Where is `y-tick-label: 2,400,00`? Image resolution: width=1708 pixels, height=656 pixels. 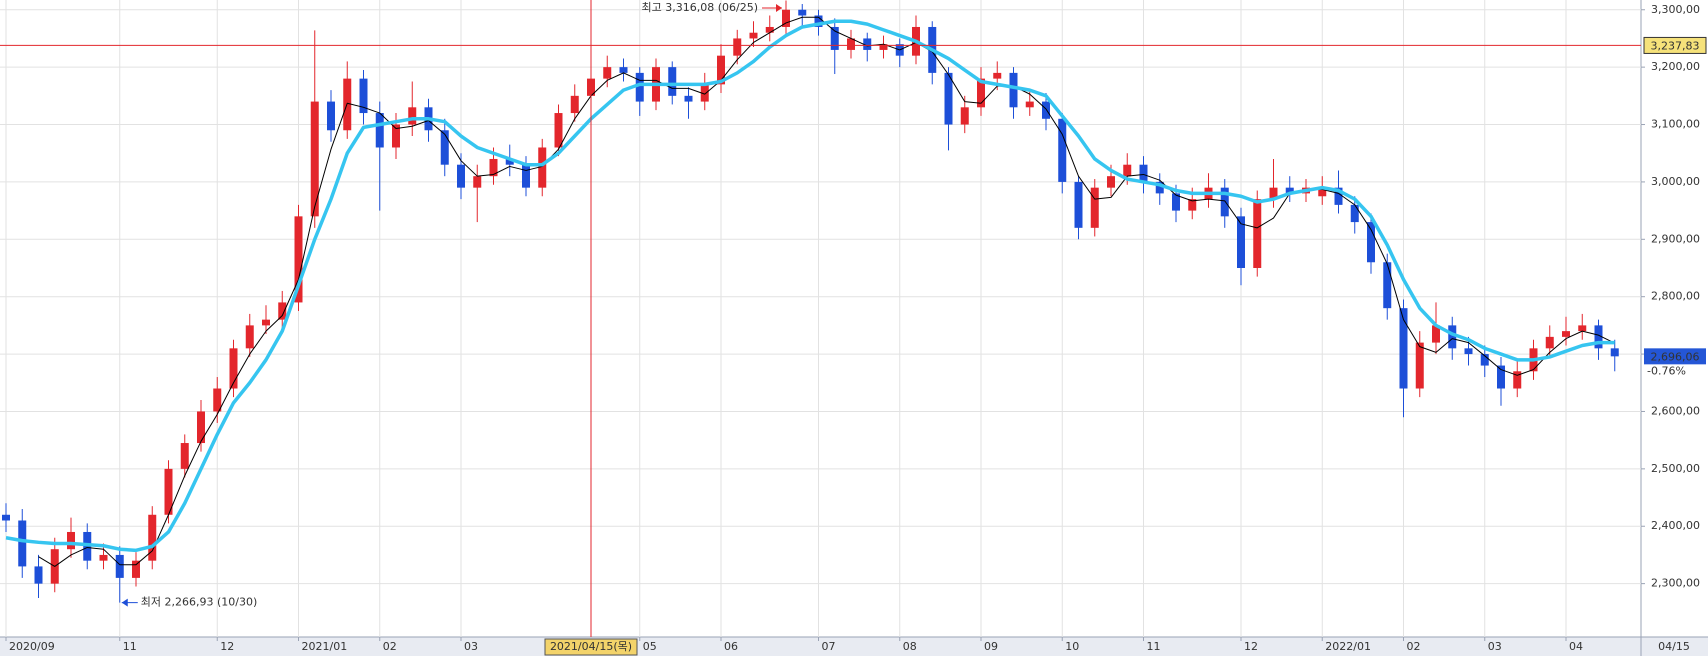
y-tick-label: 2,400,00 is located at coordinates (1675, 525).